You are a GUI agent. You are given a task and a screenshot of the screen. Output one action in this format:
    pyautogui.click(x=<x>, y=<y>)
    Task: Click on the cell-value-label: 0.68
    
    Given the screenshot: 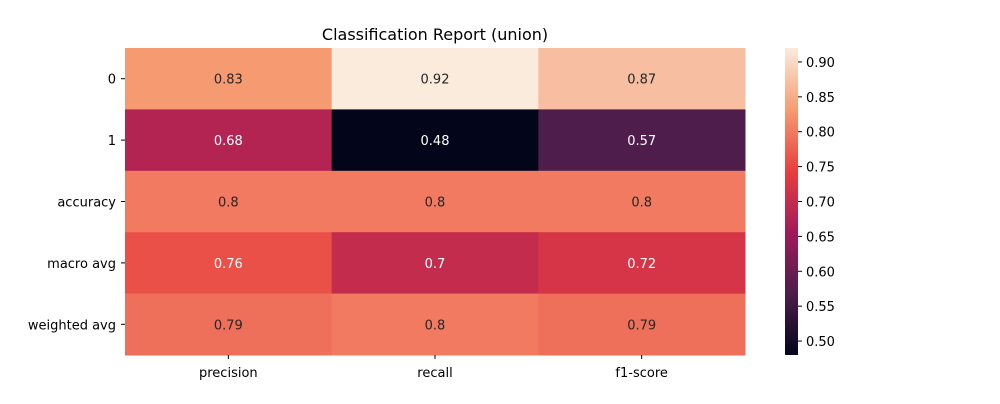 What is the action you would take?
    pyautogui.click(x=228, y=141)
    